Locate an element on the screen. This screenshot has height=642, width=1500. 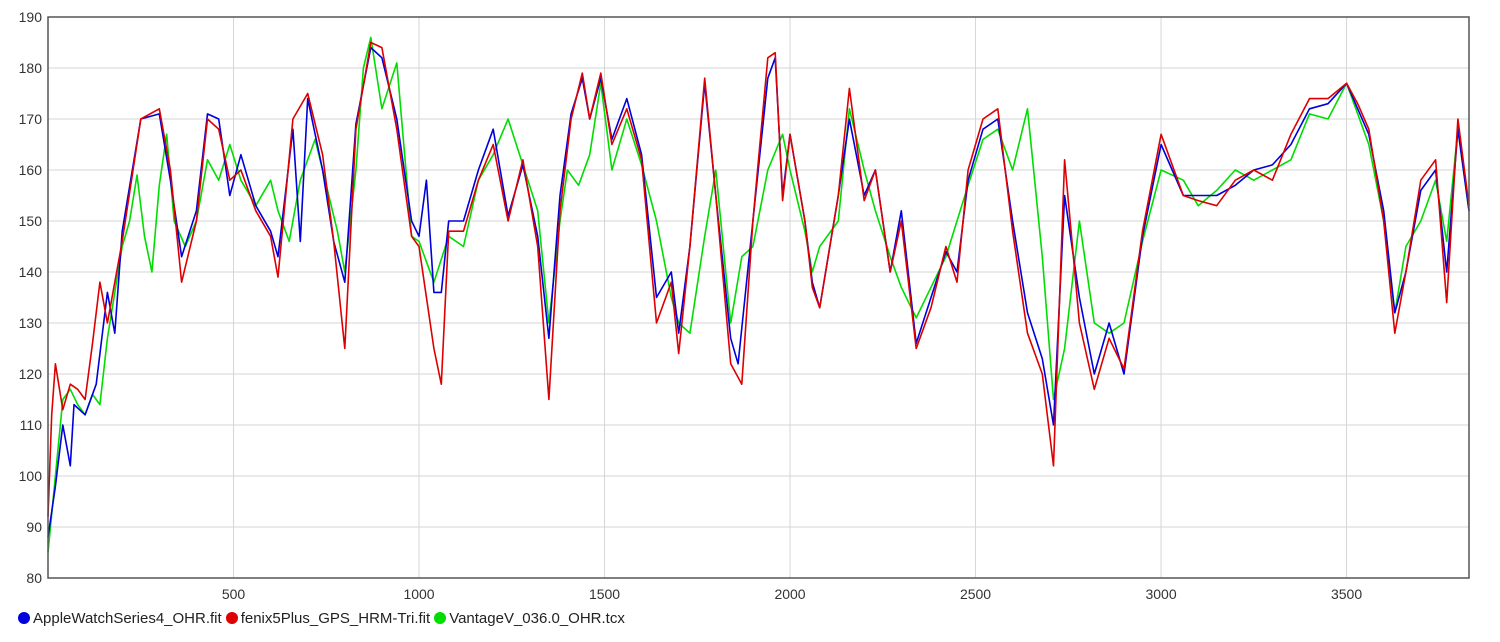
legend-item-0: AppleWatchSeries4_OHR.fit is located at coordinates (120, 618).